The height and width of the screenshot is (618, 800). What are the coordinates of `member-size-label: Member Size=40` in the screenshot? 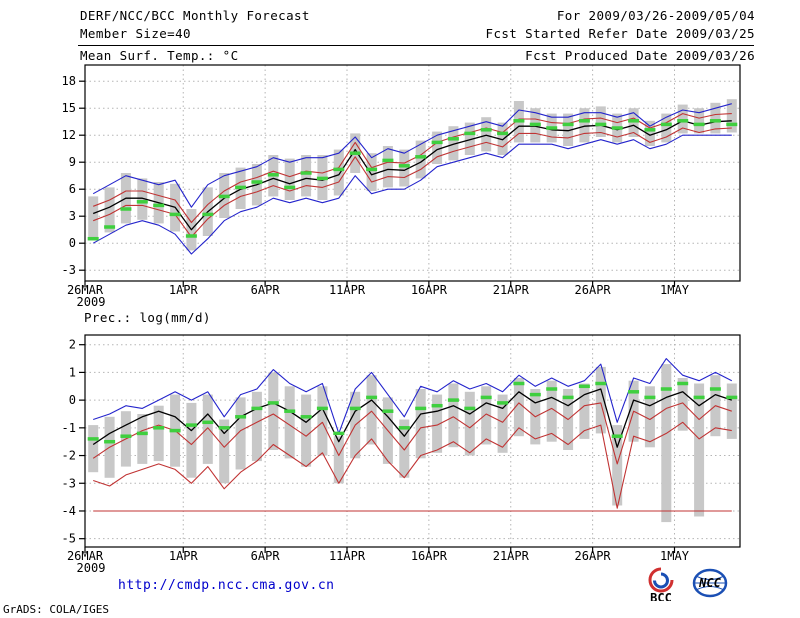 It's located at (135, 33).